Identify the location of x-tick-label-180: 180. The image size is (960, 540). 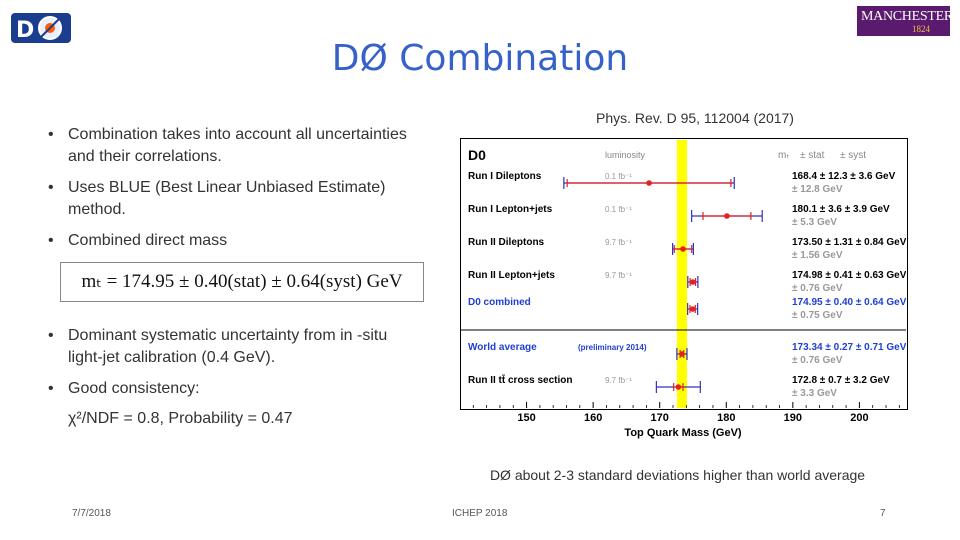
(726, 418).